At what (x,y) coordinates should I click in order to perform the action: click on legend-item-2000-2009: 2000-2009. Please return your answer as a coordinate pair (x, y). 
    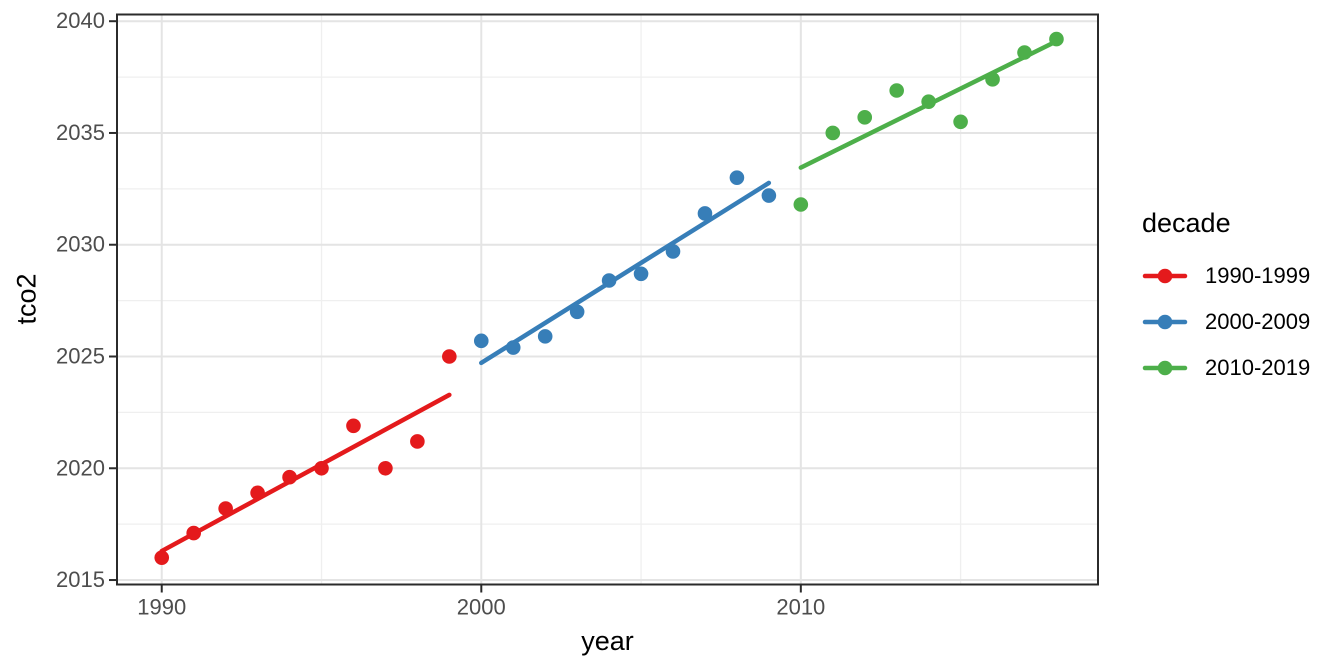
    Looking at the image, I should click on (1226, 322).